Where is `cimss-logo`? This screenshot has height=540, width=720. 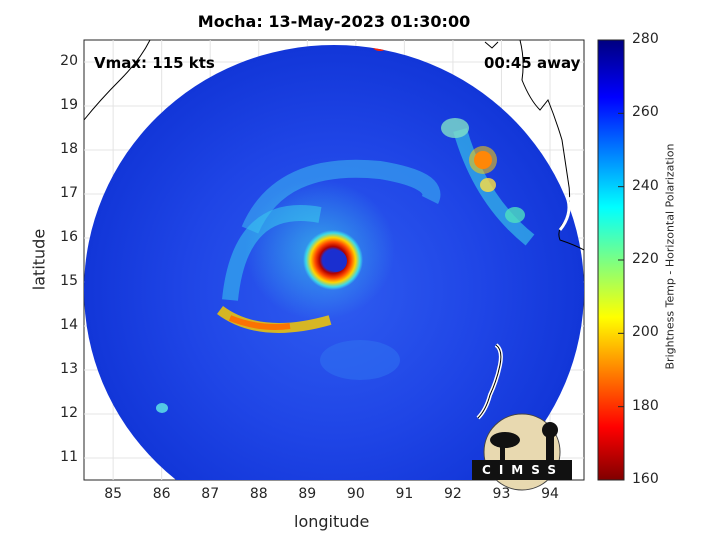 cimss-logo is located at coordinates (522, 452).